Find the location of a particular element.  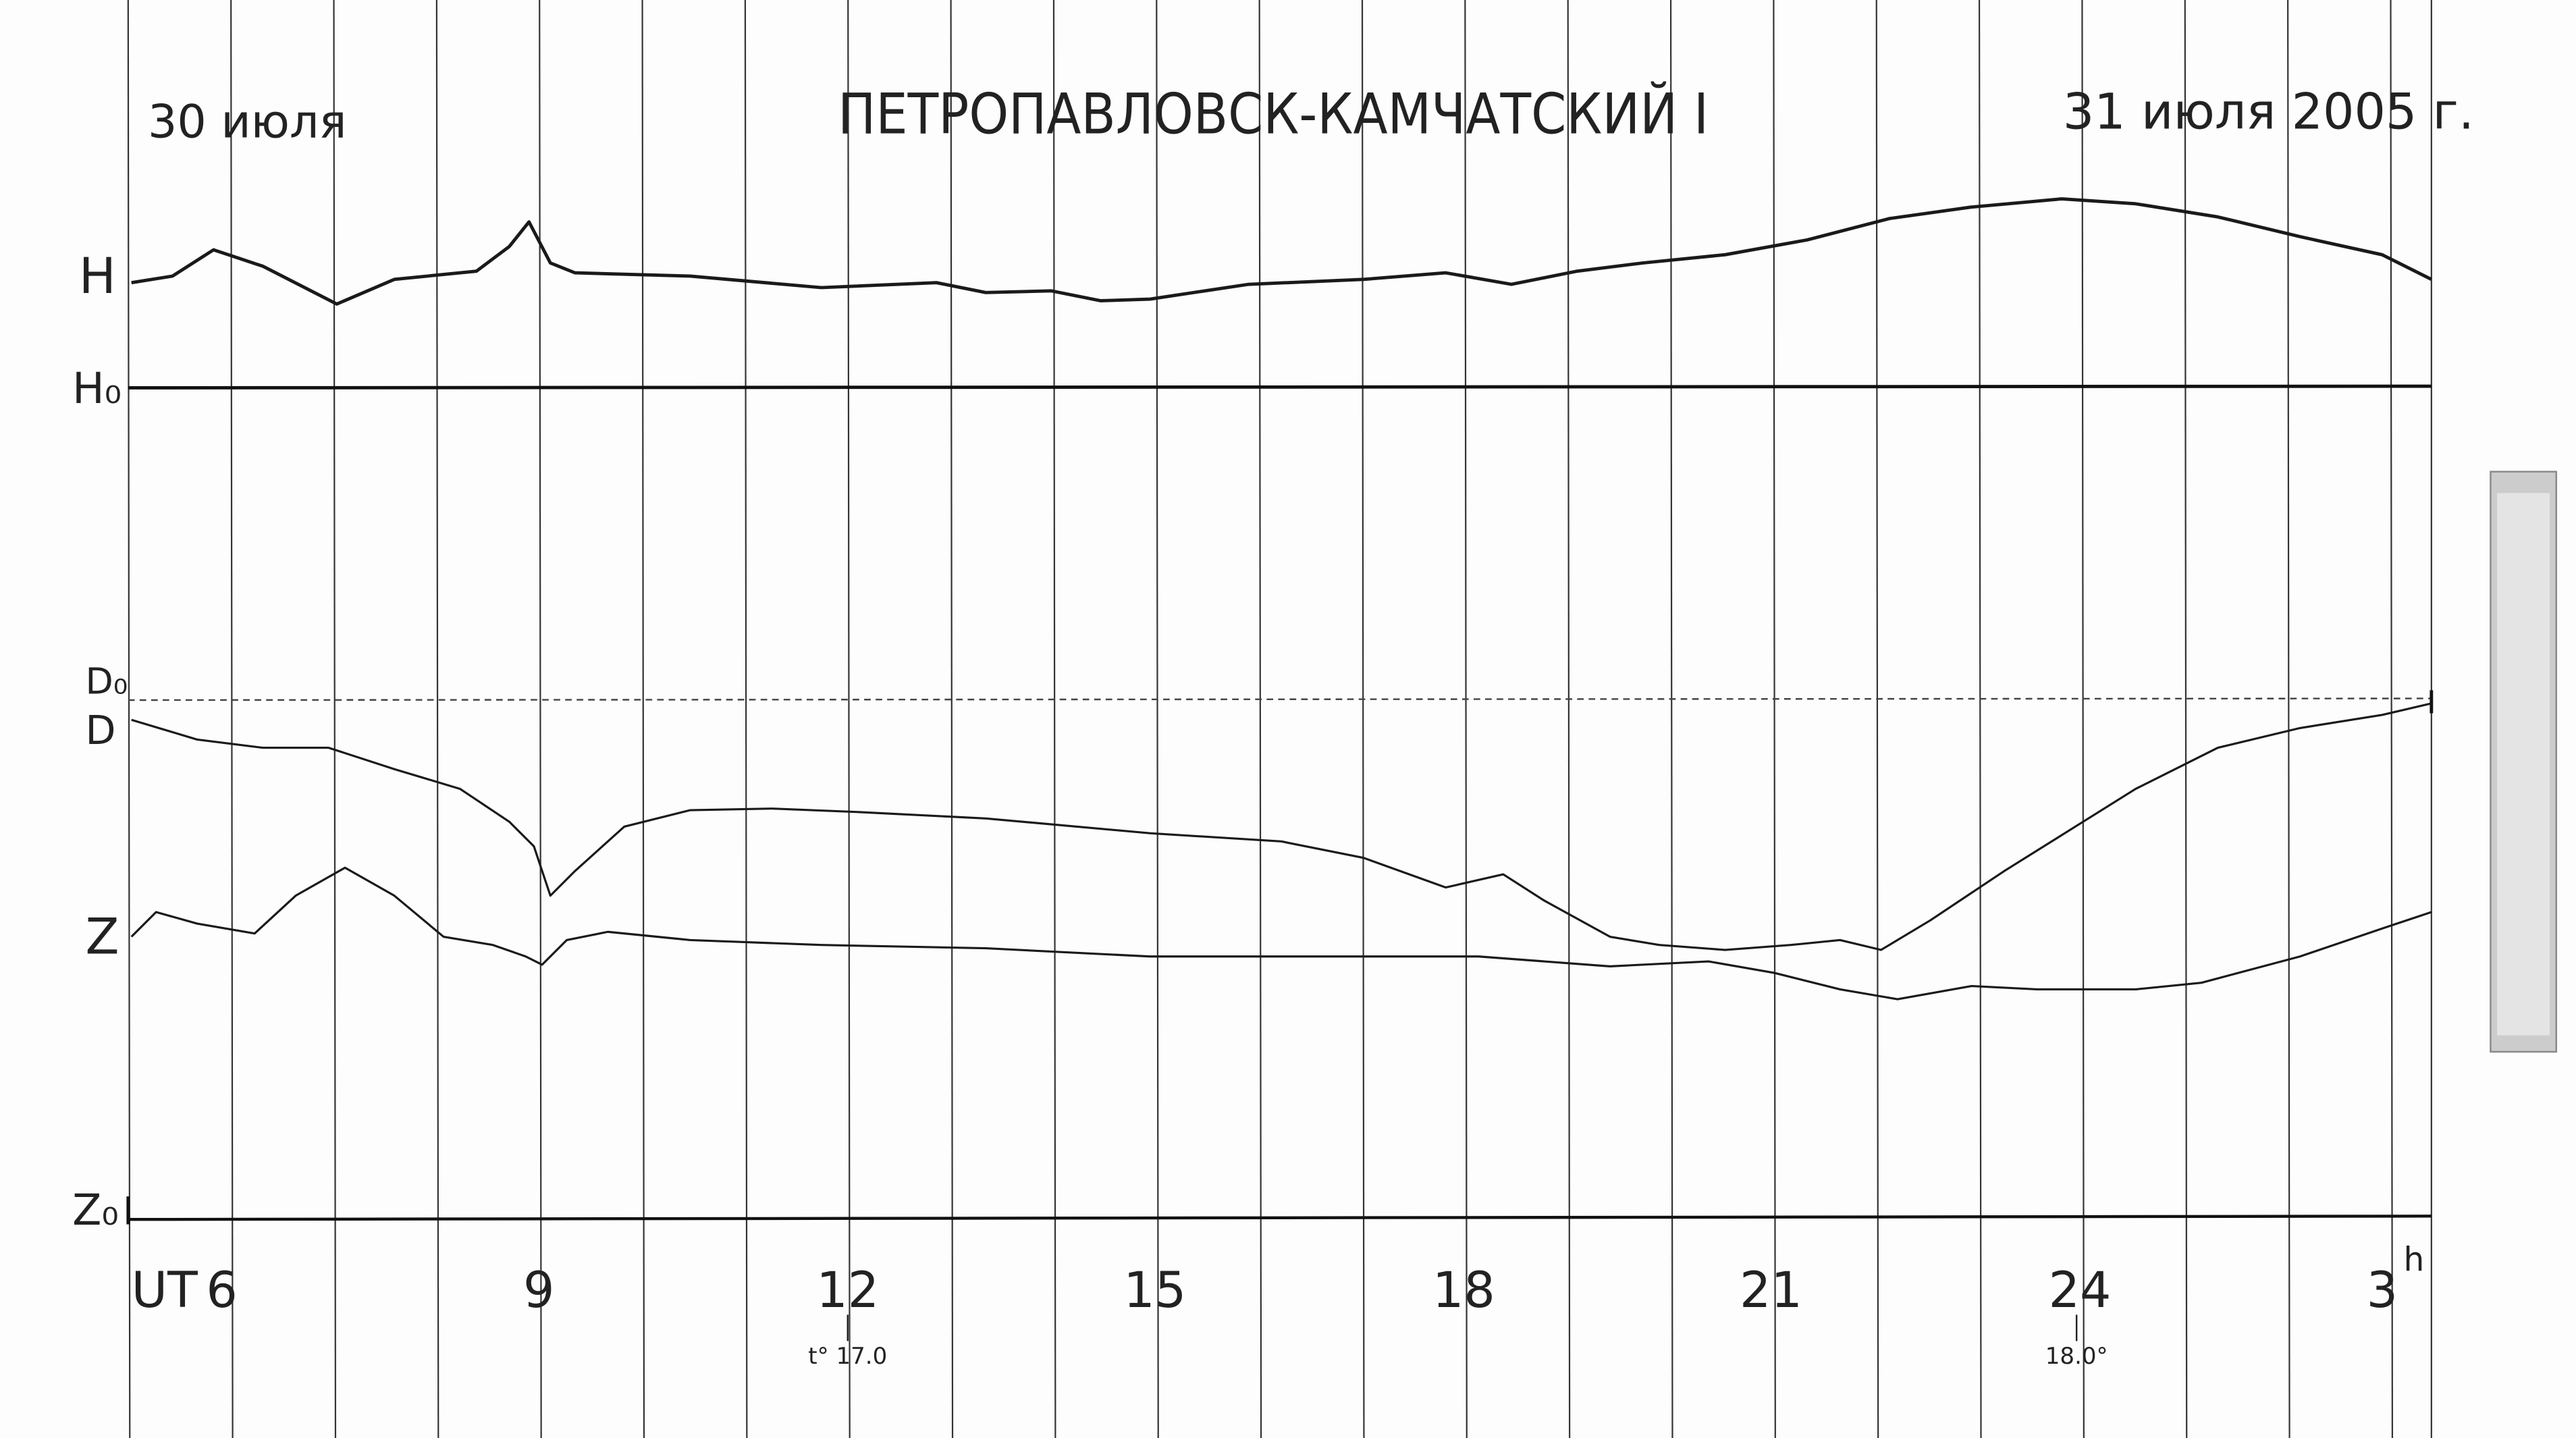

ut-label: UT is located at coordinates (165, 1290).